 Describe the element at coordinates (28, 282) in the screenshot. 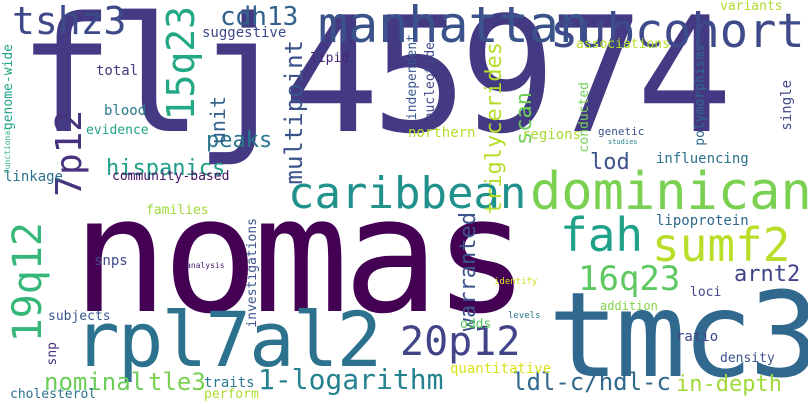

I see `word-19q12: 19q12` at that location.